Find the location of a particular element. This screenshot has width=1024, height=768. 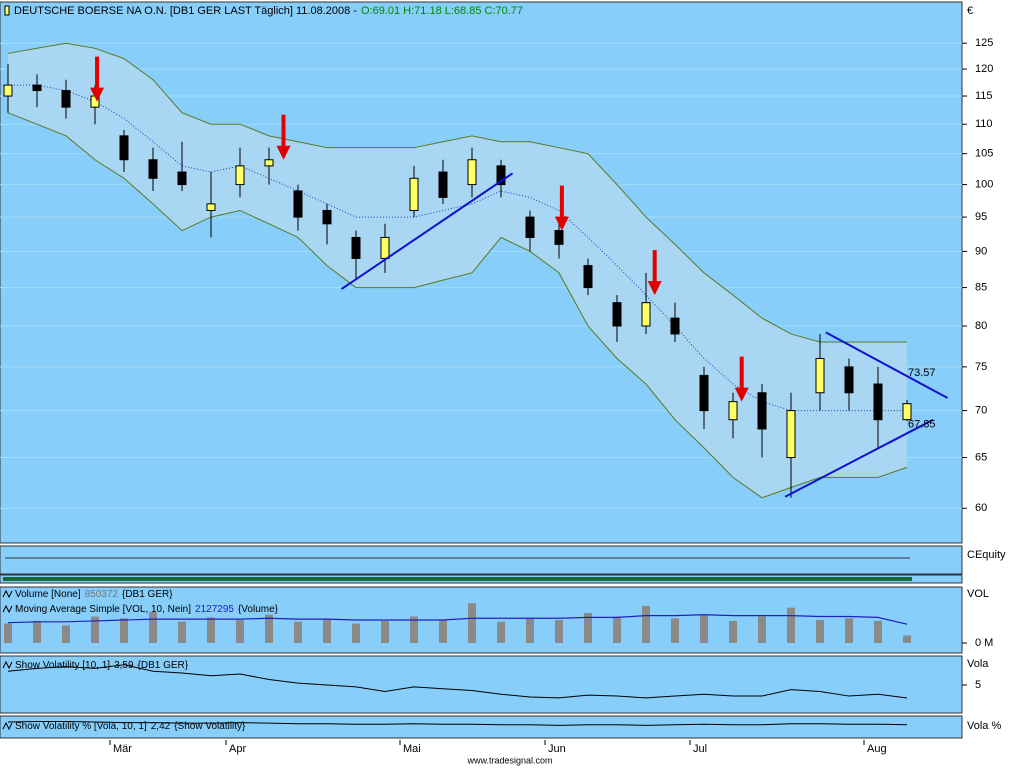

x-tick-label: Jul is located at coordinates (700, 749).